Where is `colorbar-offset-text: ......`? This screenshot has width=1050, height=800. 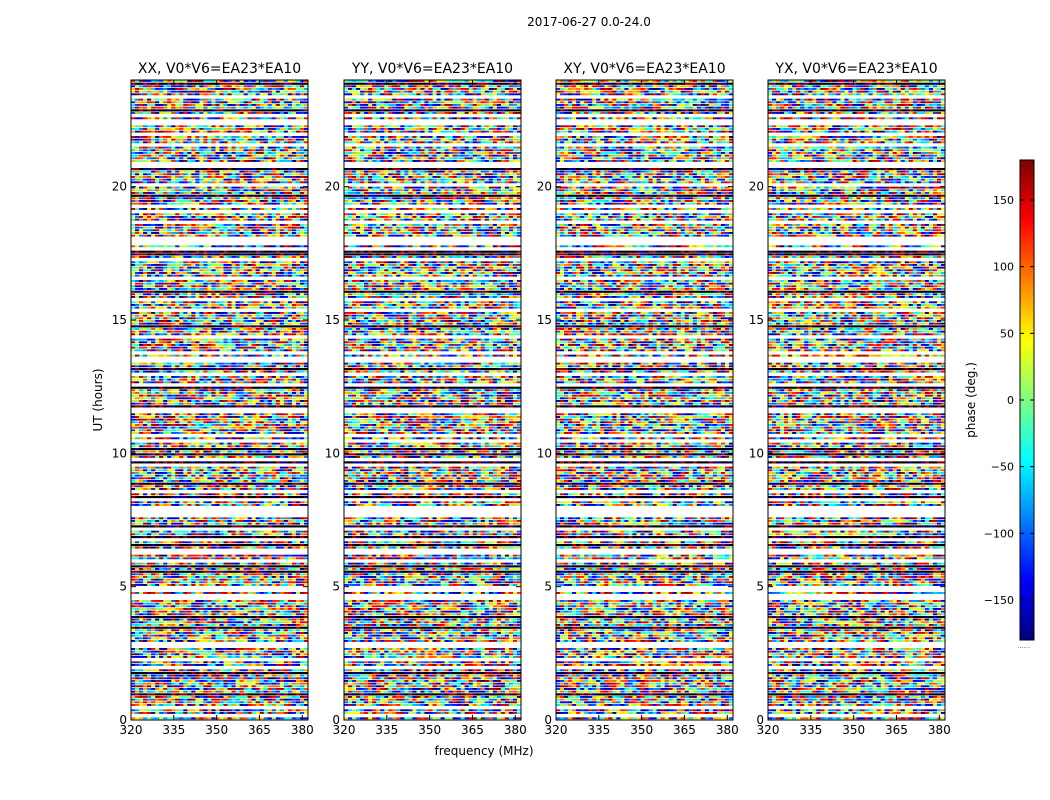 colorbar-offset-text: ...... is located at coordinates (1023, 646).